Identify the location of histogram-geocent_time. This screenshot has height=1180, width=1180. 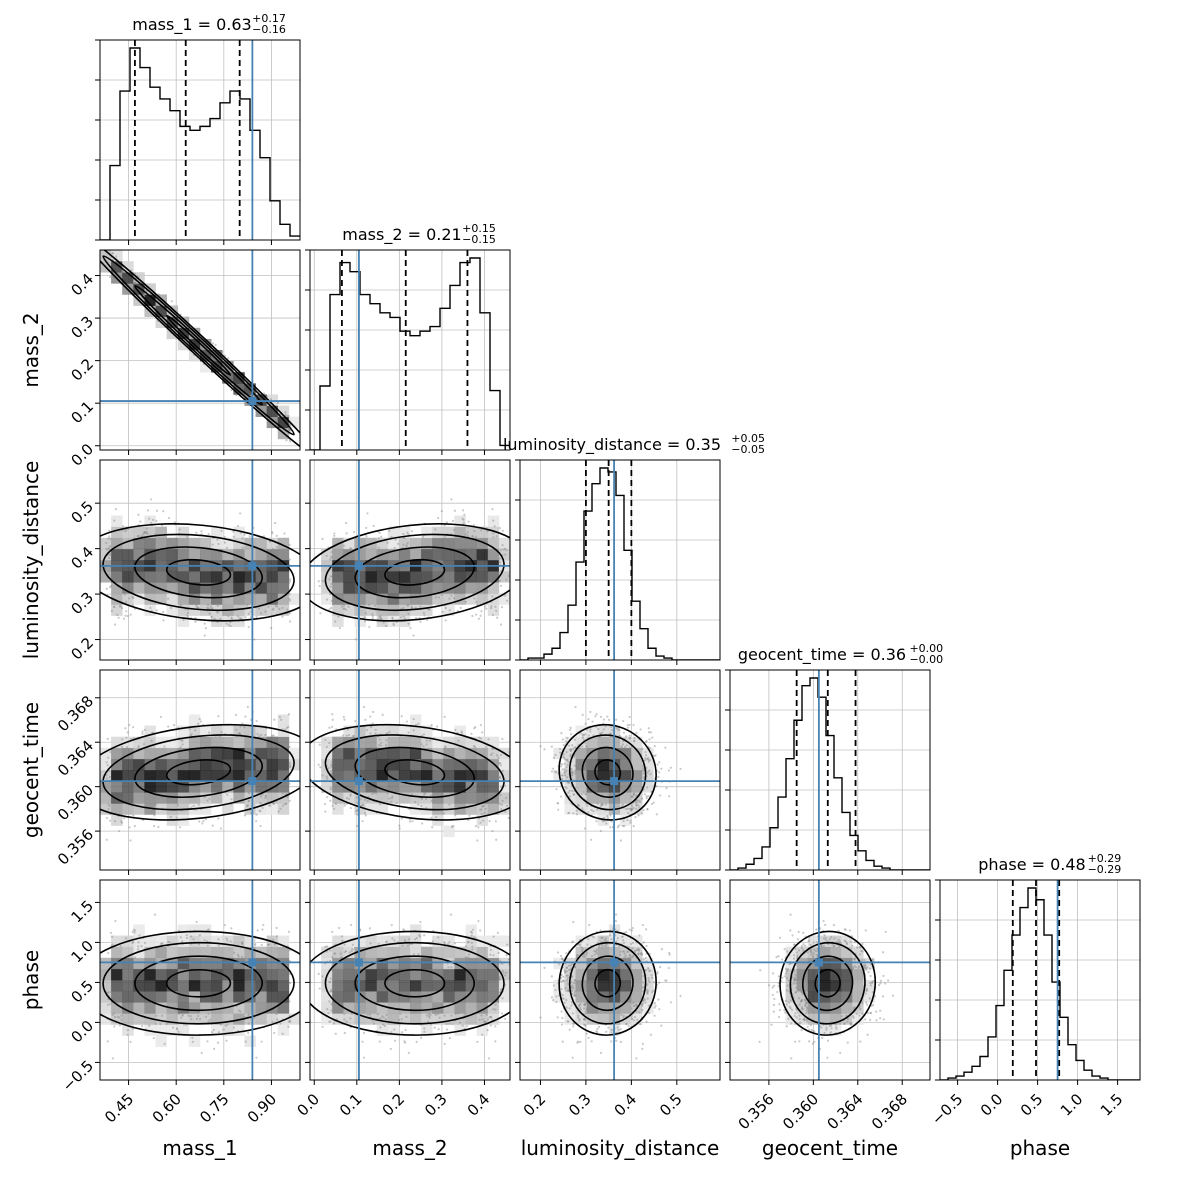
(830, 773).